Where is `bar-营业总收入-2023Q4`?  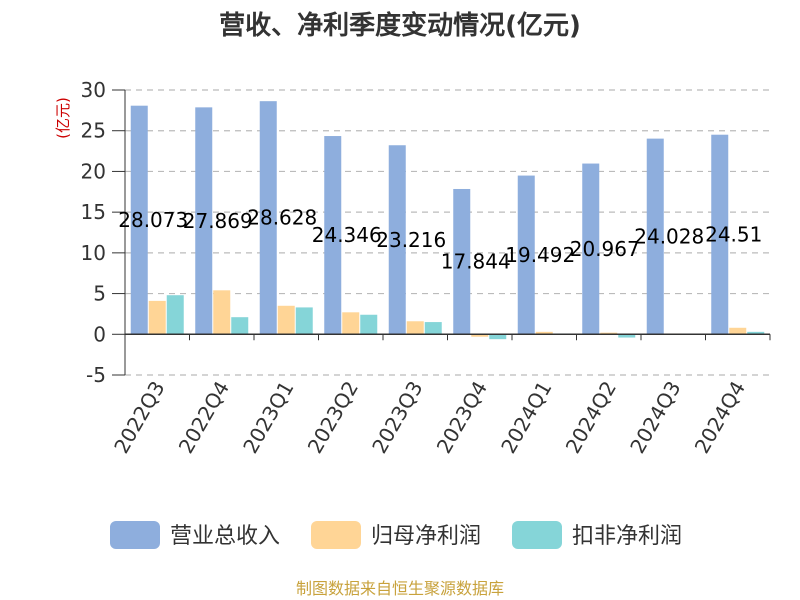 bar-营业总收入-2023Q4 is located at coordinates (462, 261).